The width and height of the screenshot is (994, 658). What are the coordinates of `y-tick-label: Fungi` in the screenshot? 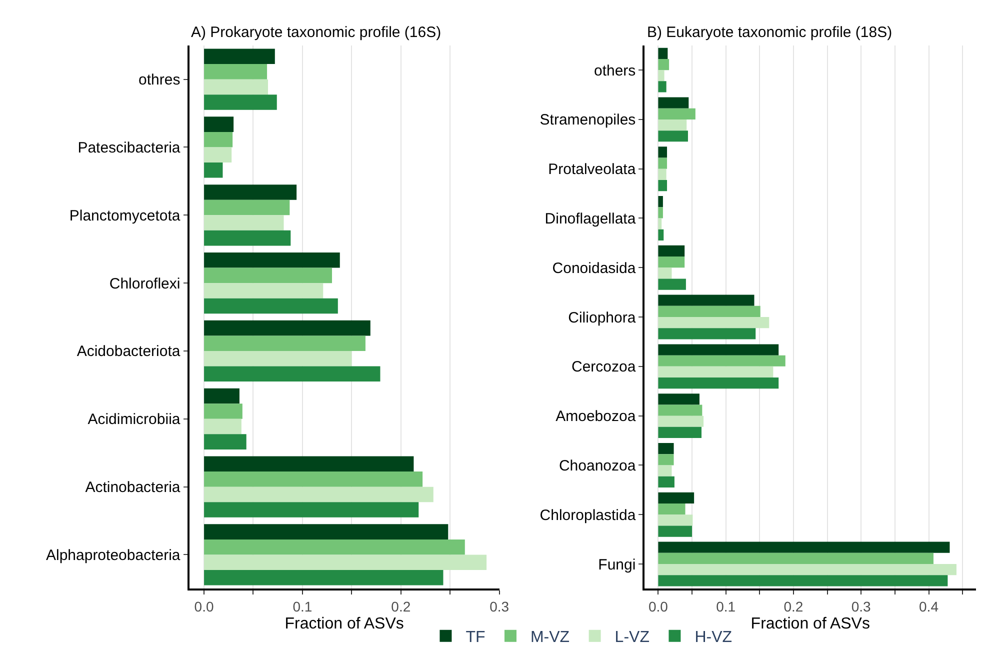 It's located at (617, 565).